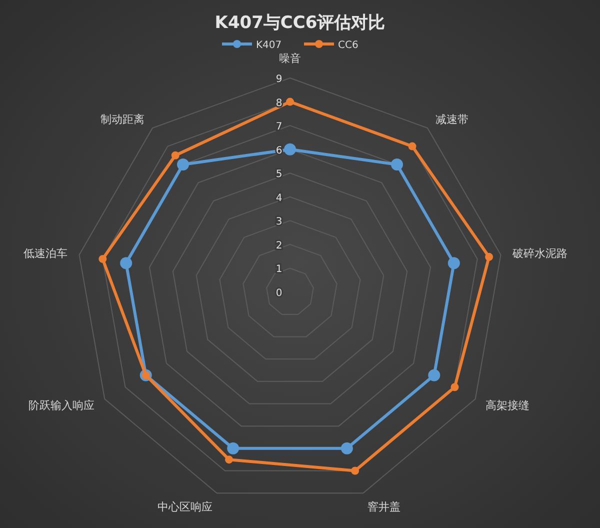  What do you see at coordinates (279, 270) in the screenshot?
I see `y-tick-label: 1` at bounding box center [279, 270].